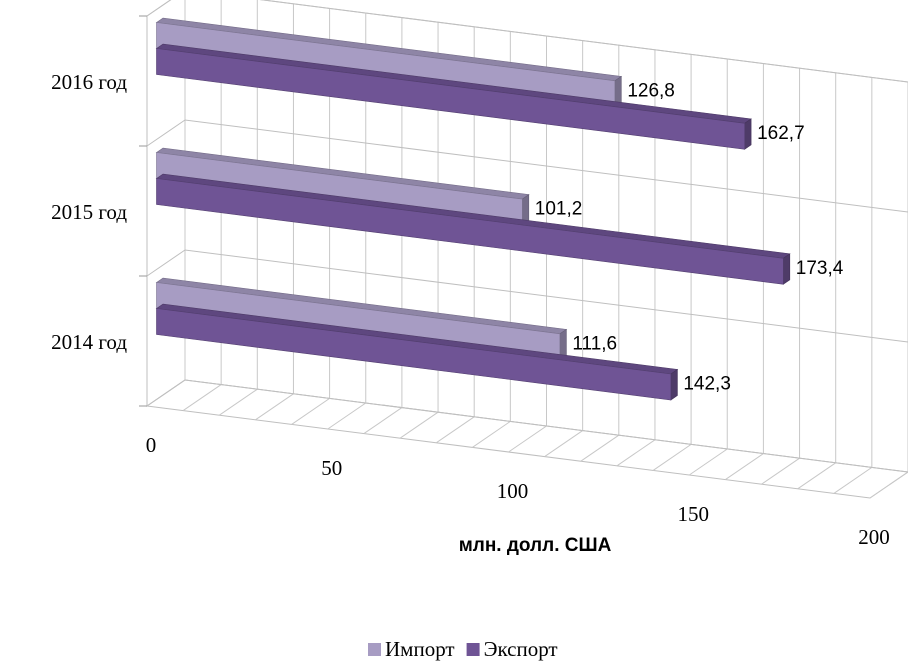 This screenshot has width=908, height=663. I want to click on x-tick-label: 0, so click(151, 445).